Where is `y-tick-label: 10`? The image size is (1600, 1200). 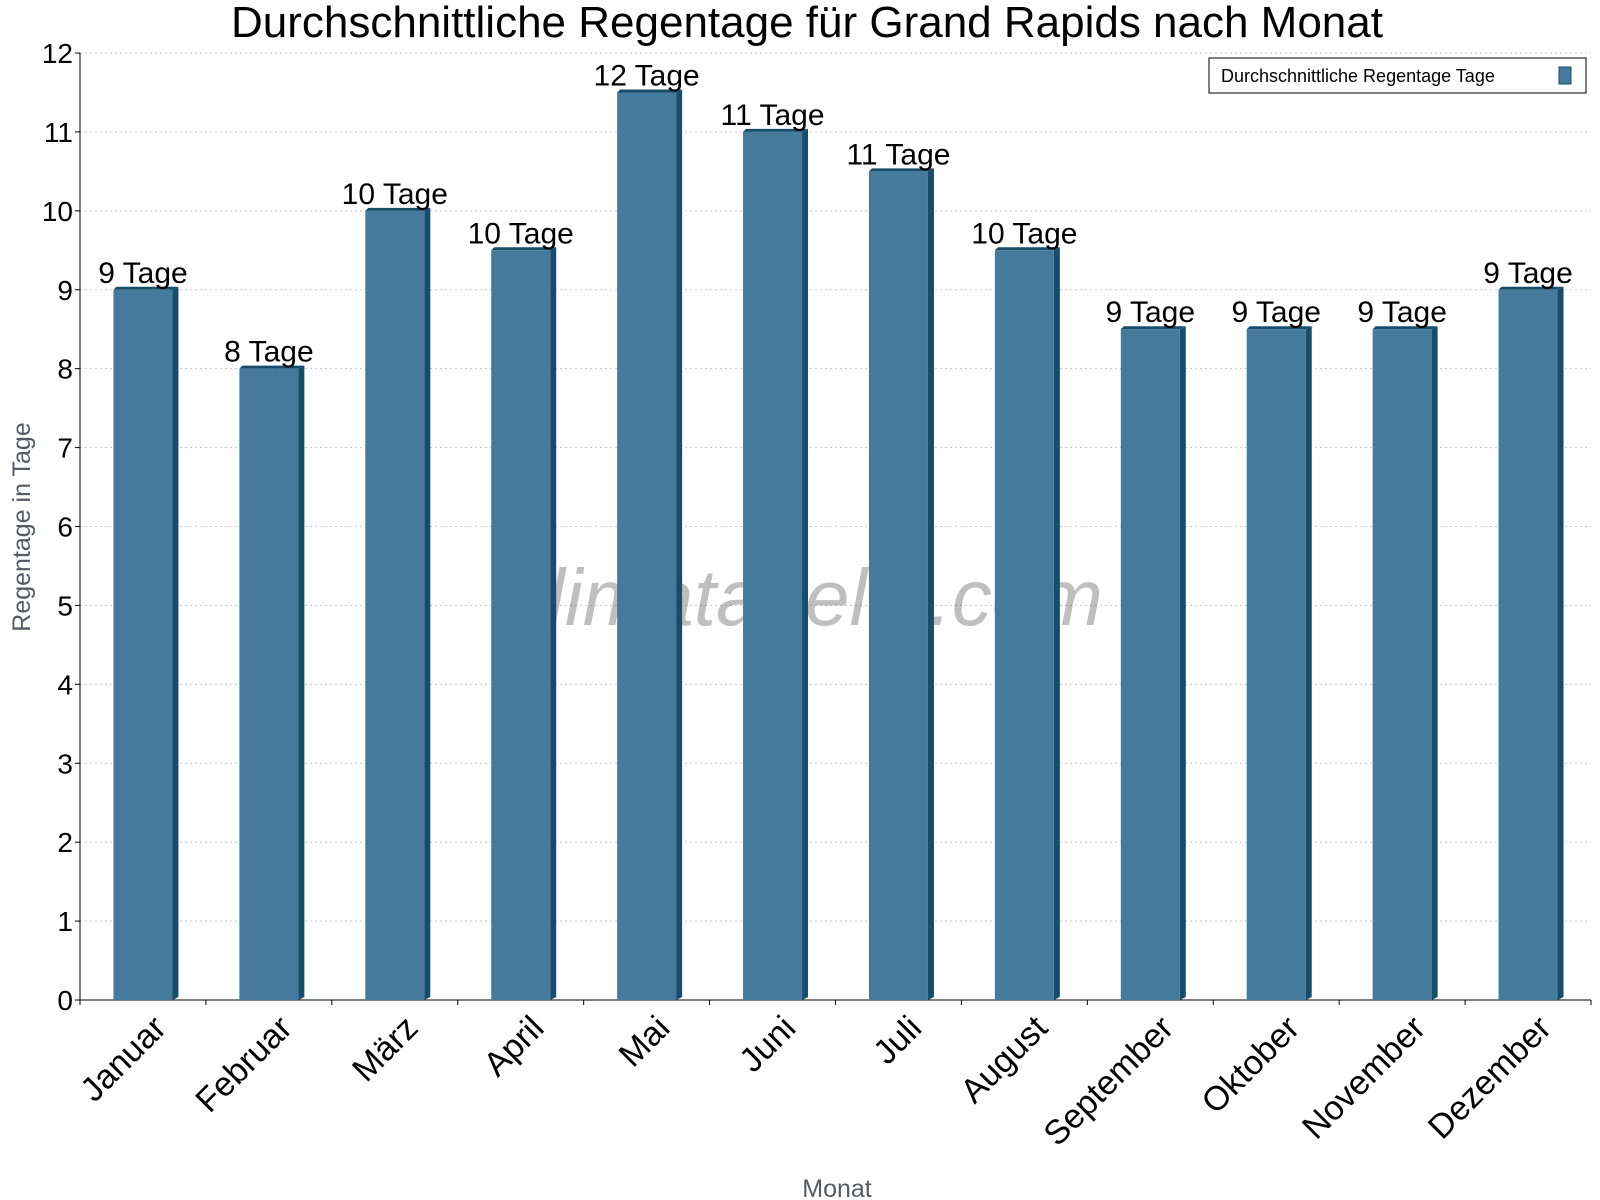 y-tick-label: 10 is located at coordinates (57, 211).